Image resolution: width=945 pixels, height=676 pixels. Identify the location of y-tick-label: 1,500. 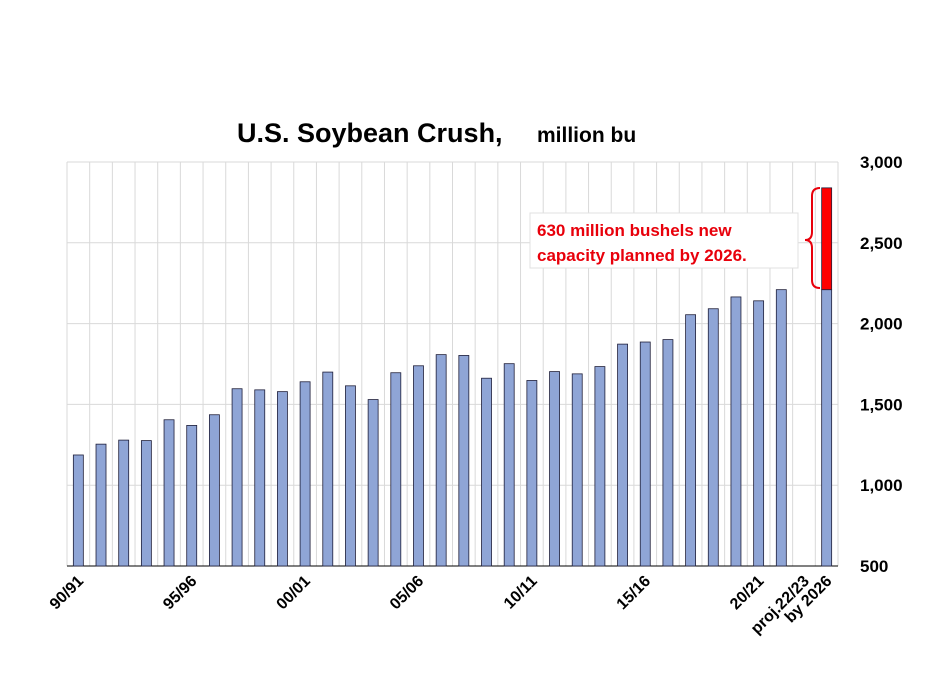
(881, 404).